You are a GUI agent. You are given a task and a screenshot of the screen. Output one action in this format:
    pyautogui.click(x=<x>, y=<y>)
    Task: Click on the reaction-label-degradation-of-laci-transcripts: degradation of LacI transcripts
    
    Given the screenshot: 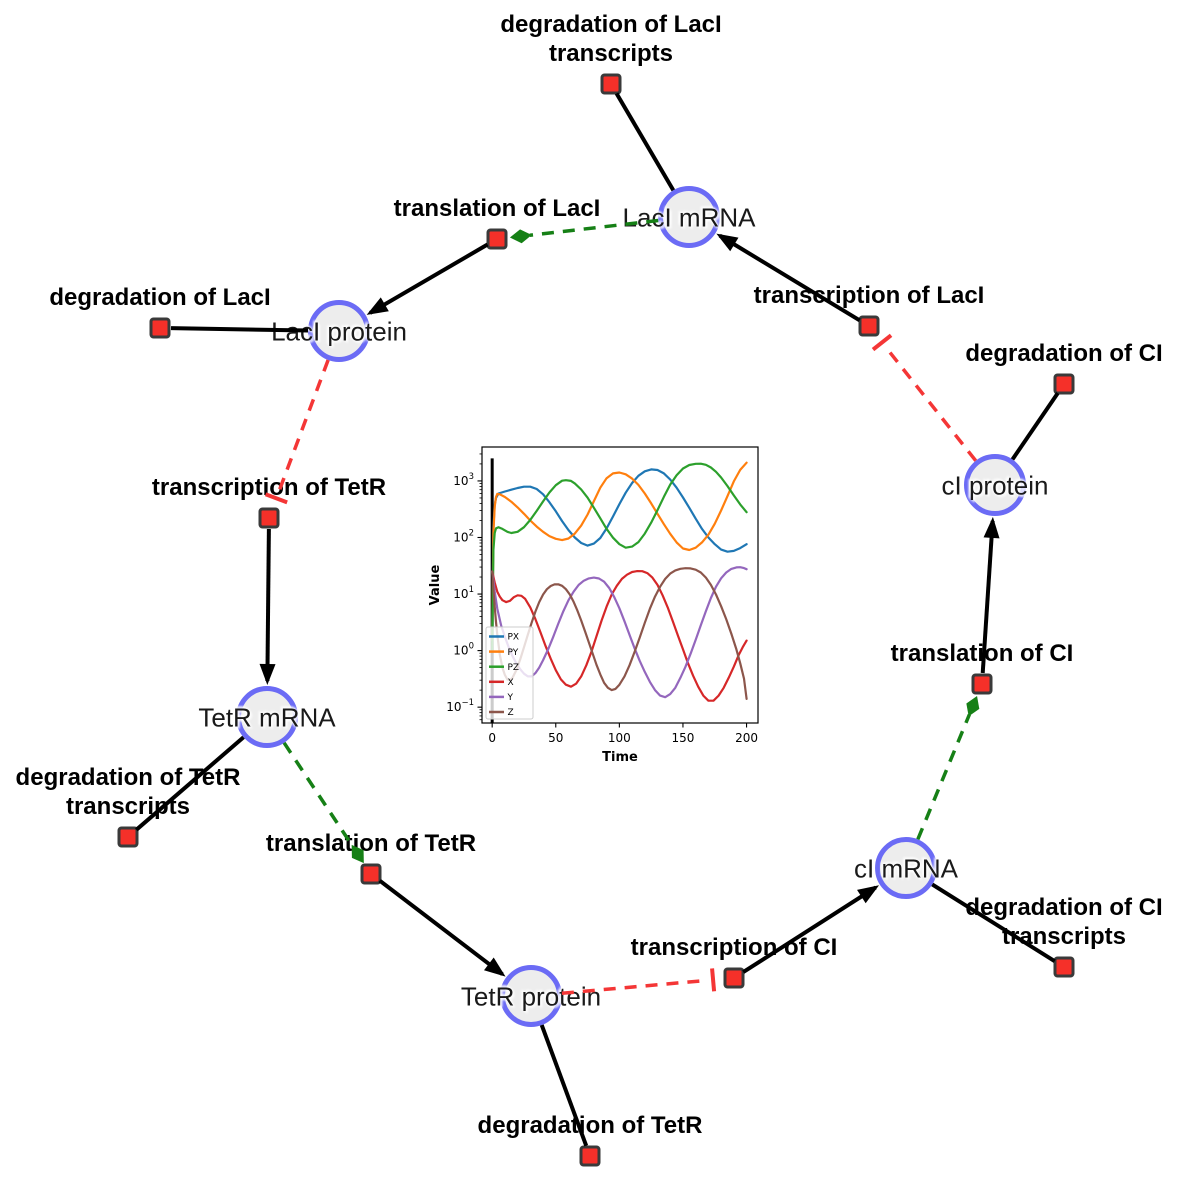 What is the action you would take?
    pyautogui.click(x=610, y=39)
    